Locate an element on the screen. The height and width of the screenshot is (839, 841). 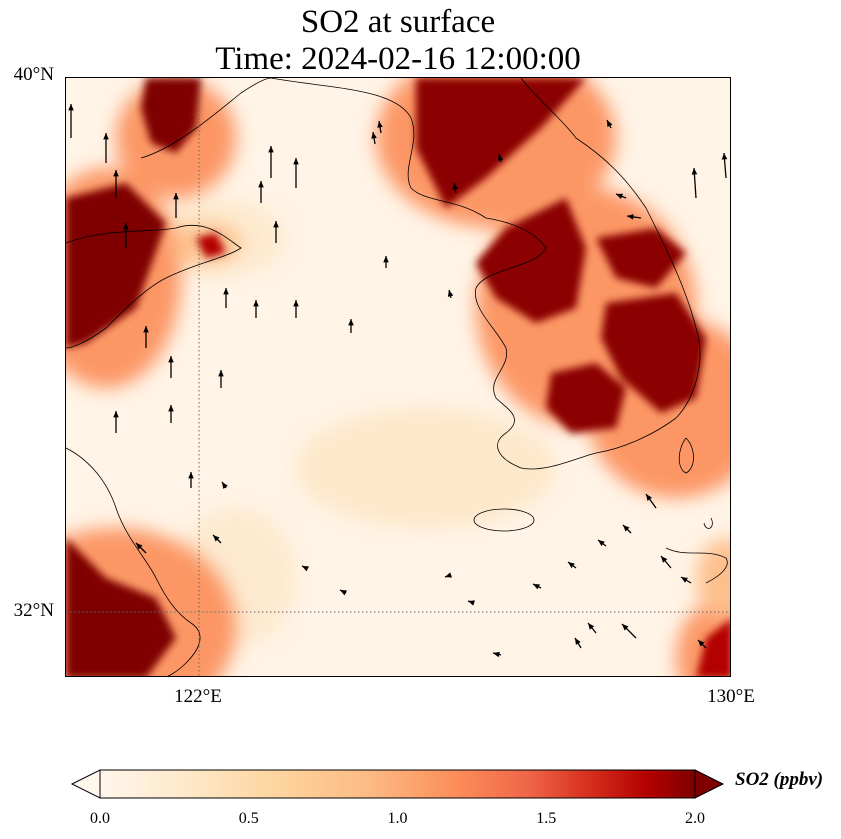
colorbar-tick-label: 1.5 is located at coordinates (546, 818).